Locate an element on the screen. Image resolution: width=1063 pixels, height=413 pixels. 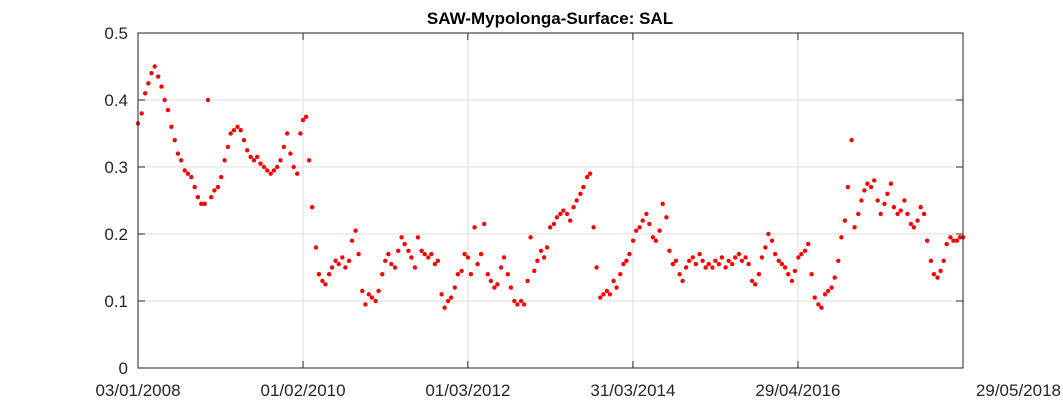
y-tick-label: 0.3 is located at coordinates (116, 167).